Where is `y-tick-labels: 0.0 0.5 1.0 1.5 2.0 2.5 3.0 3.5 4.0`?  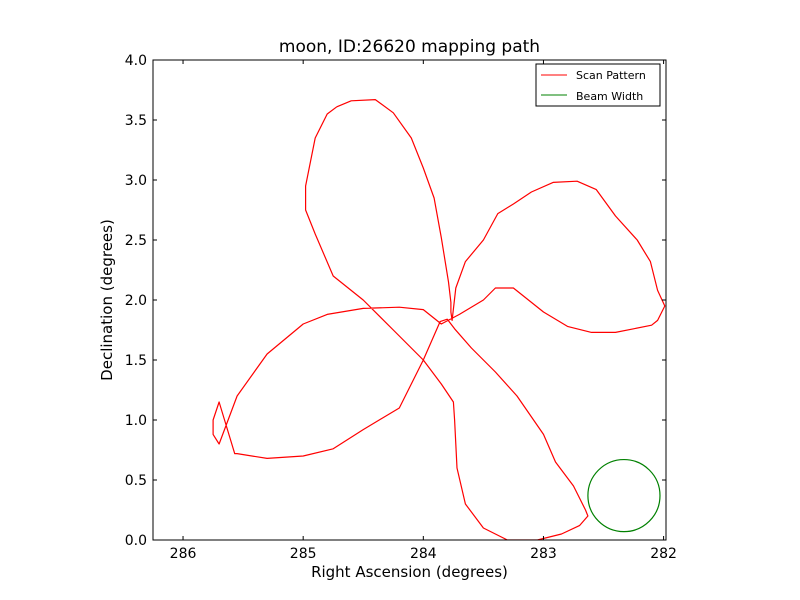 y-tick-labels: 0.0 0.5 1.0 1.5 2.0 2.5 3.0 3.5 4.0 is located at coordinates (136, 301).